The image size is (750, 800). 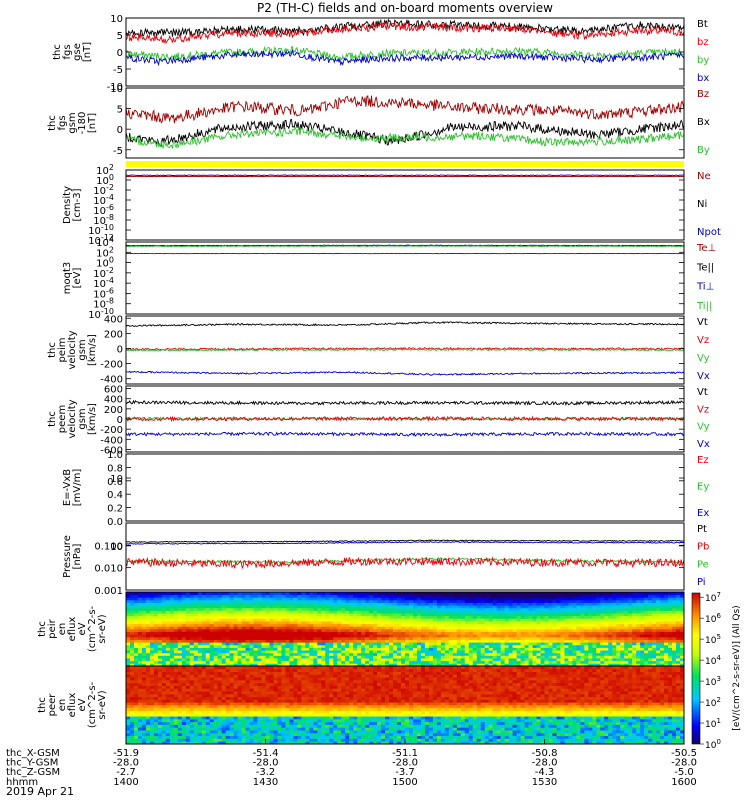 I want to click on panel-6-legend-2: Vz, so click(x=703, y=409).